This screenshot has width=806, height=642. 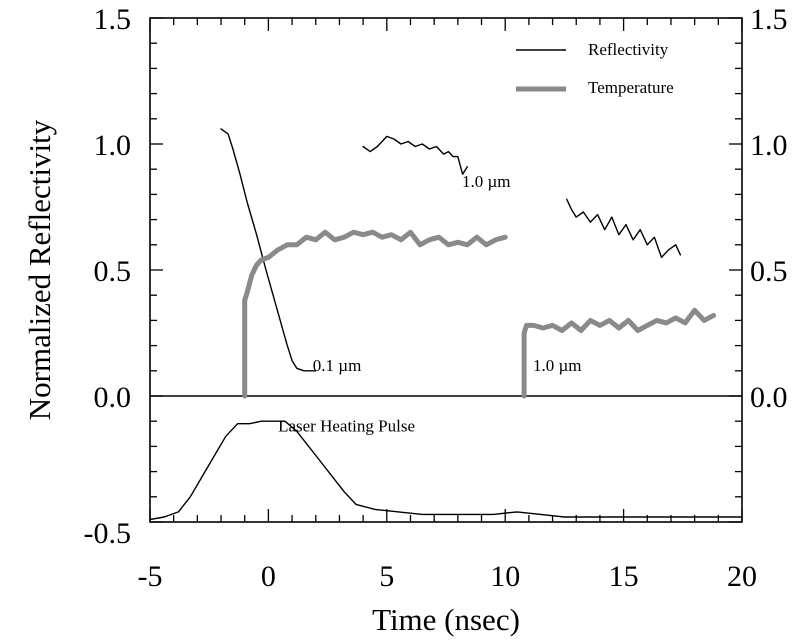 What do you see at coordinates (769, 19) in the screenshot?
I see `y-right-tick-label: 1.5` at bounding box center [769, 19].